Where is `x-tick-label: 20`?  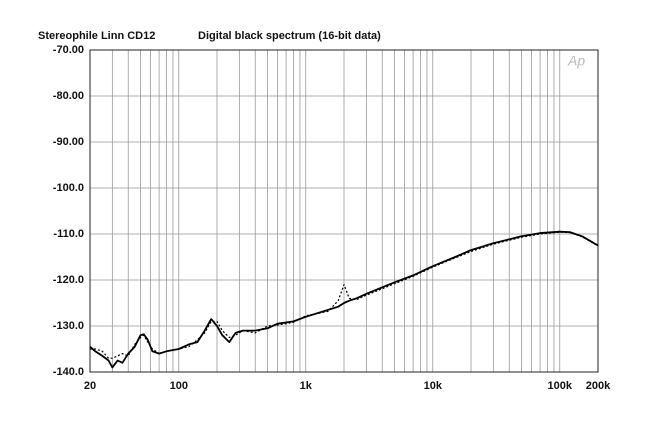 x-tick-label: 20 is located at coordinates (90, 386).